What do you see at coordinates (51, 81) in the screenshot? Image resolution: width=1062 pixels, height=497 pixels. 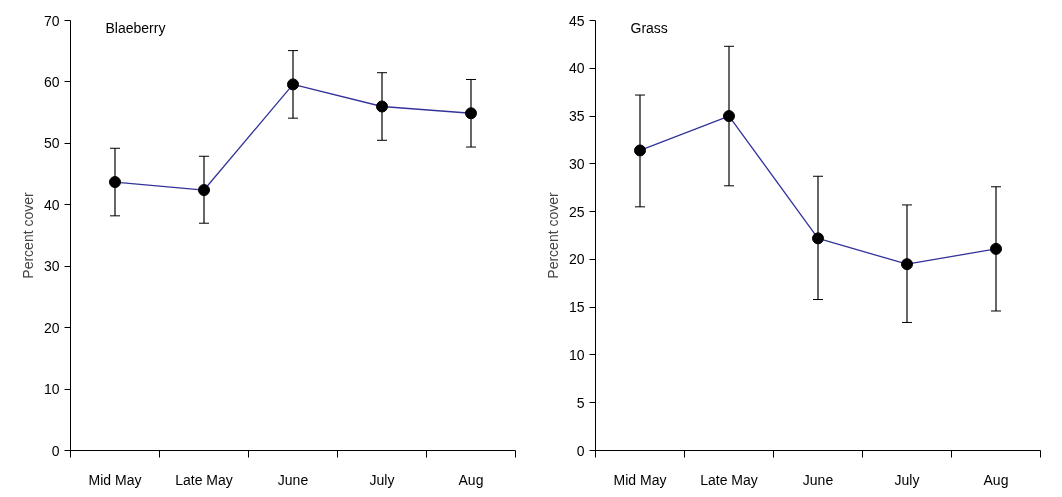 I see `y-tick-label: 60` at bounding box center [51, 81].